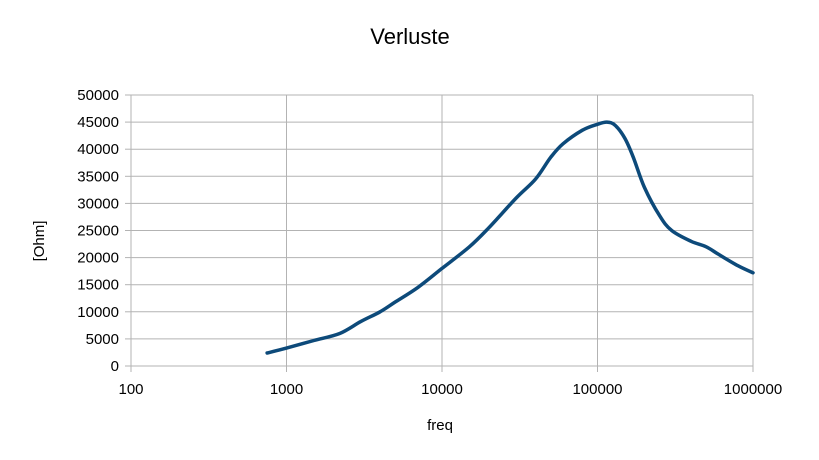 Image resolution: width=819 pixels, height=460 pixels. I want to click on x-axis-title: freq, so click(440, 425).